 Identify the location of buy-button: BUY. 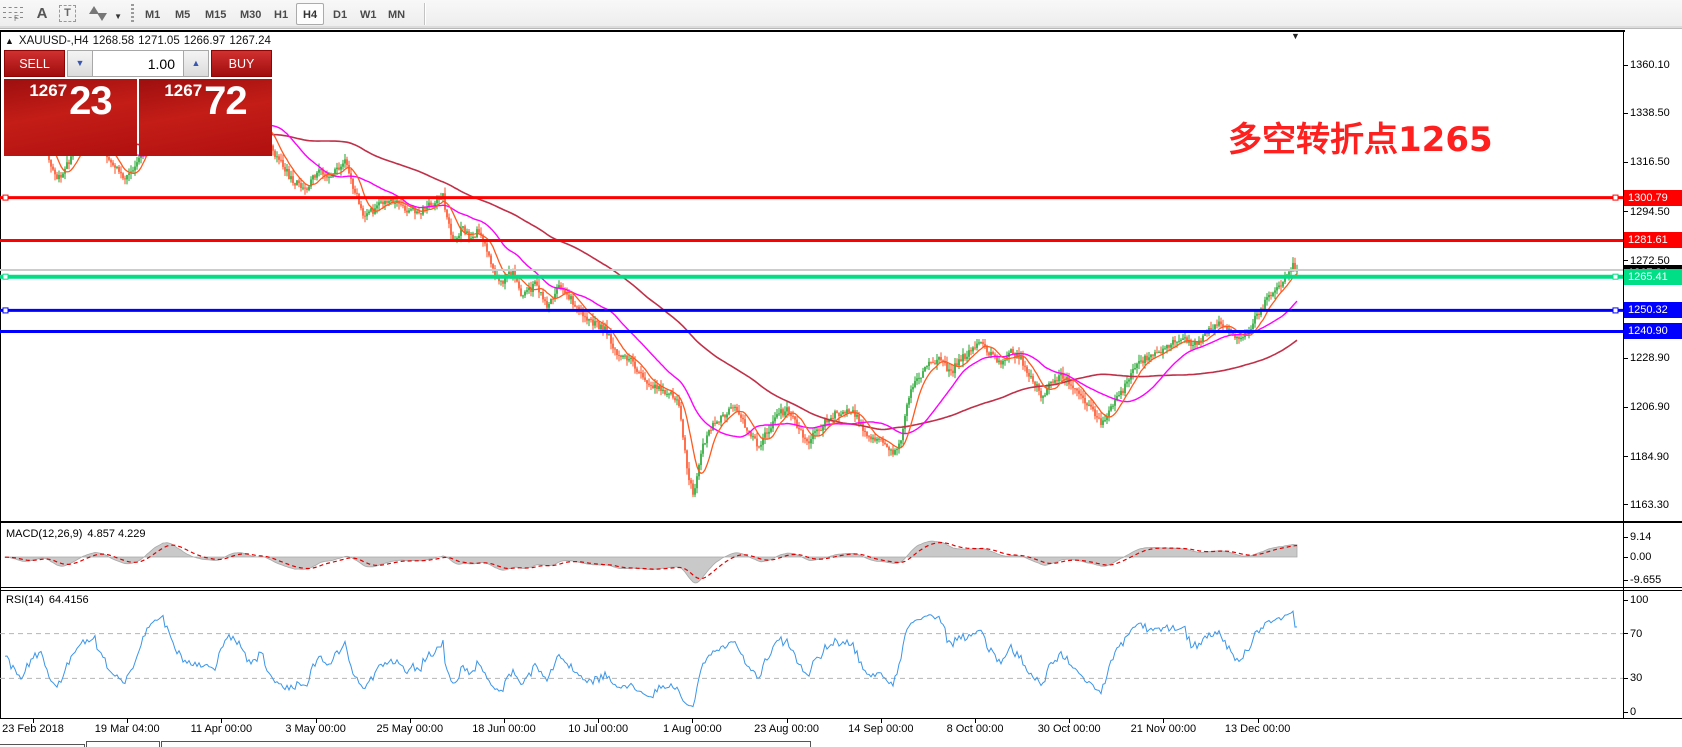
(241, 63).